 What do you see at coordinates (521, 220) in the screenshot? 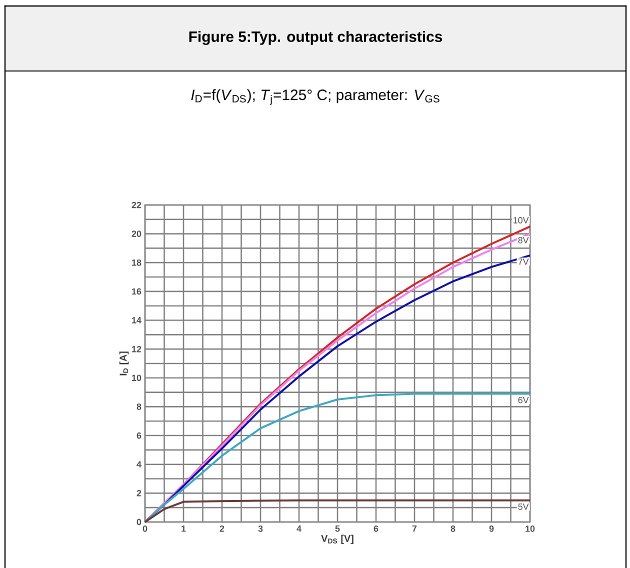
I see `series-label: 10V` at bounding box center [521, 220].